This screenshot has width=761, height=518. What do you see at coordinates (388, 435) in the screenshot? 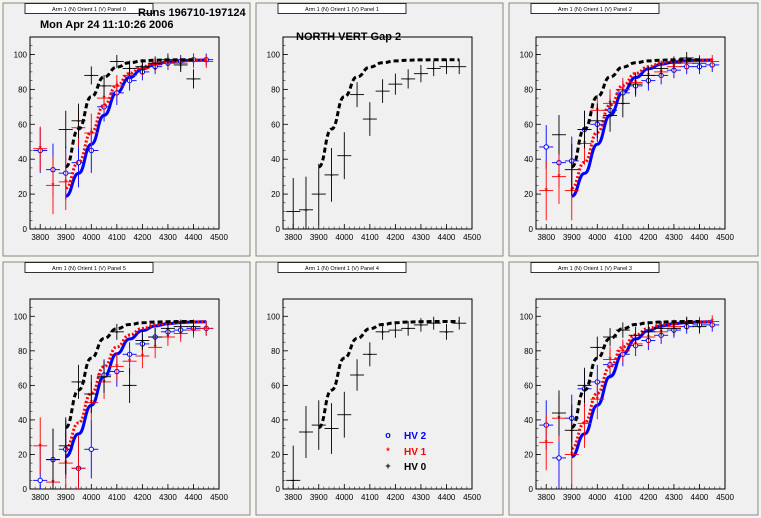
I see `legend-symbol-hv2: o` at bounding box center [388, 435].